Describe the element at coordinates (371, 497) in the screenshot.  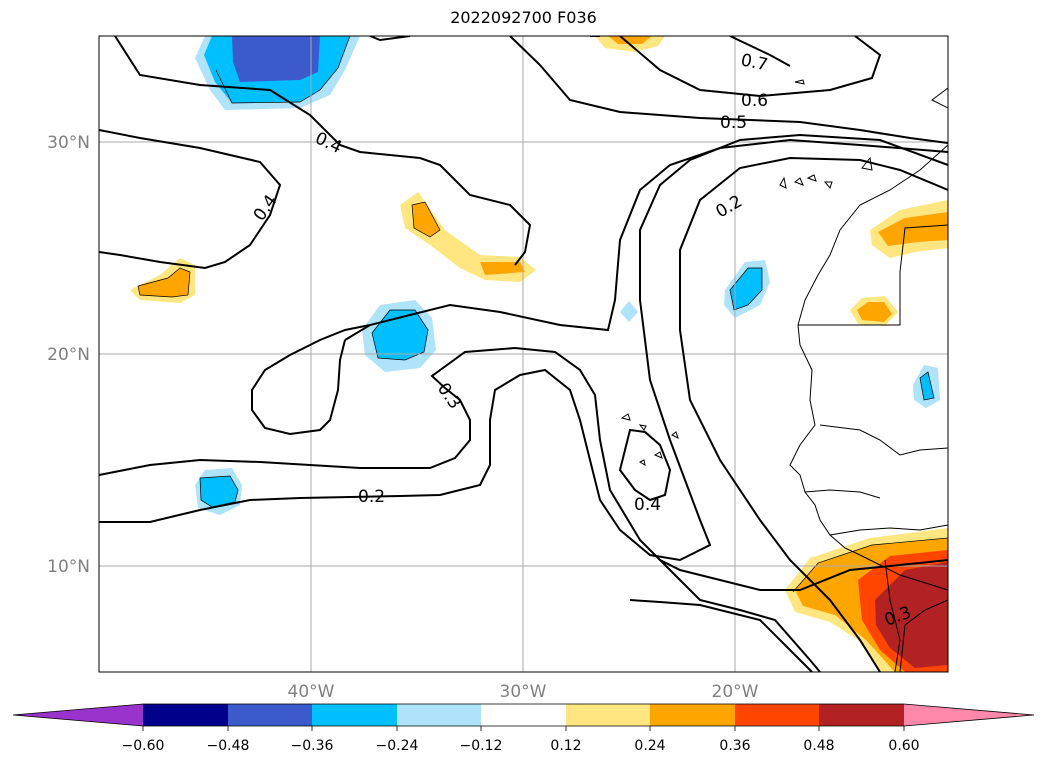
I see `contour-label: 0.2` at that location.